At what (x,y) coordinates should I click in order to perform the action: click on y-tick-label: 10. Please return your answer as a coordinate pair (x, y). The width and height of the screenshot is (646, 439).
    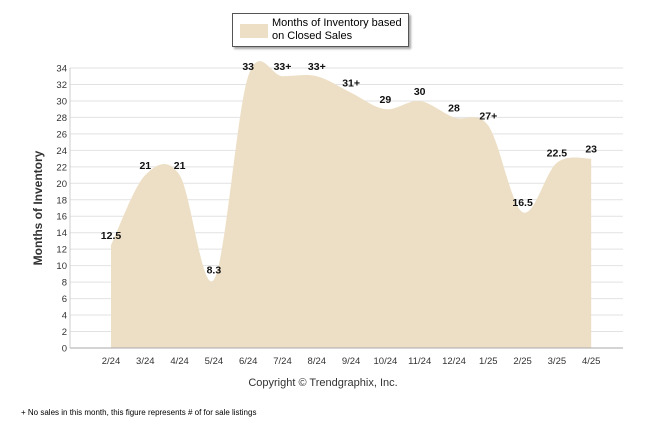
    Looking at the image, I should click on (61, 266).